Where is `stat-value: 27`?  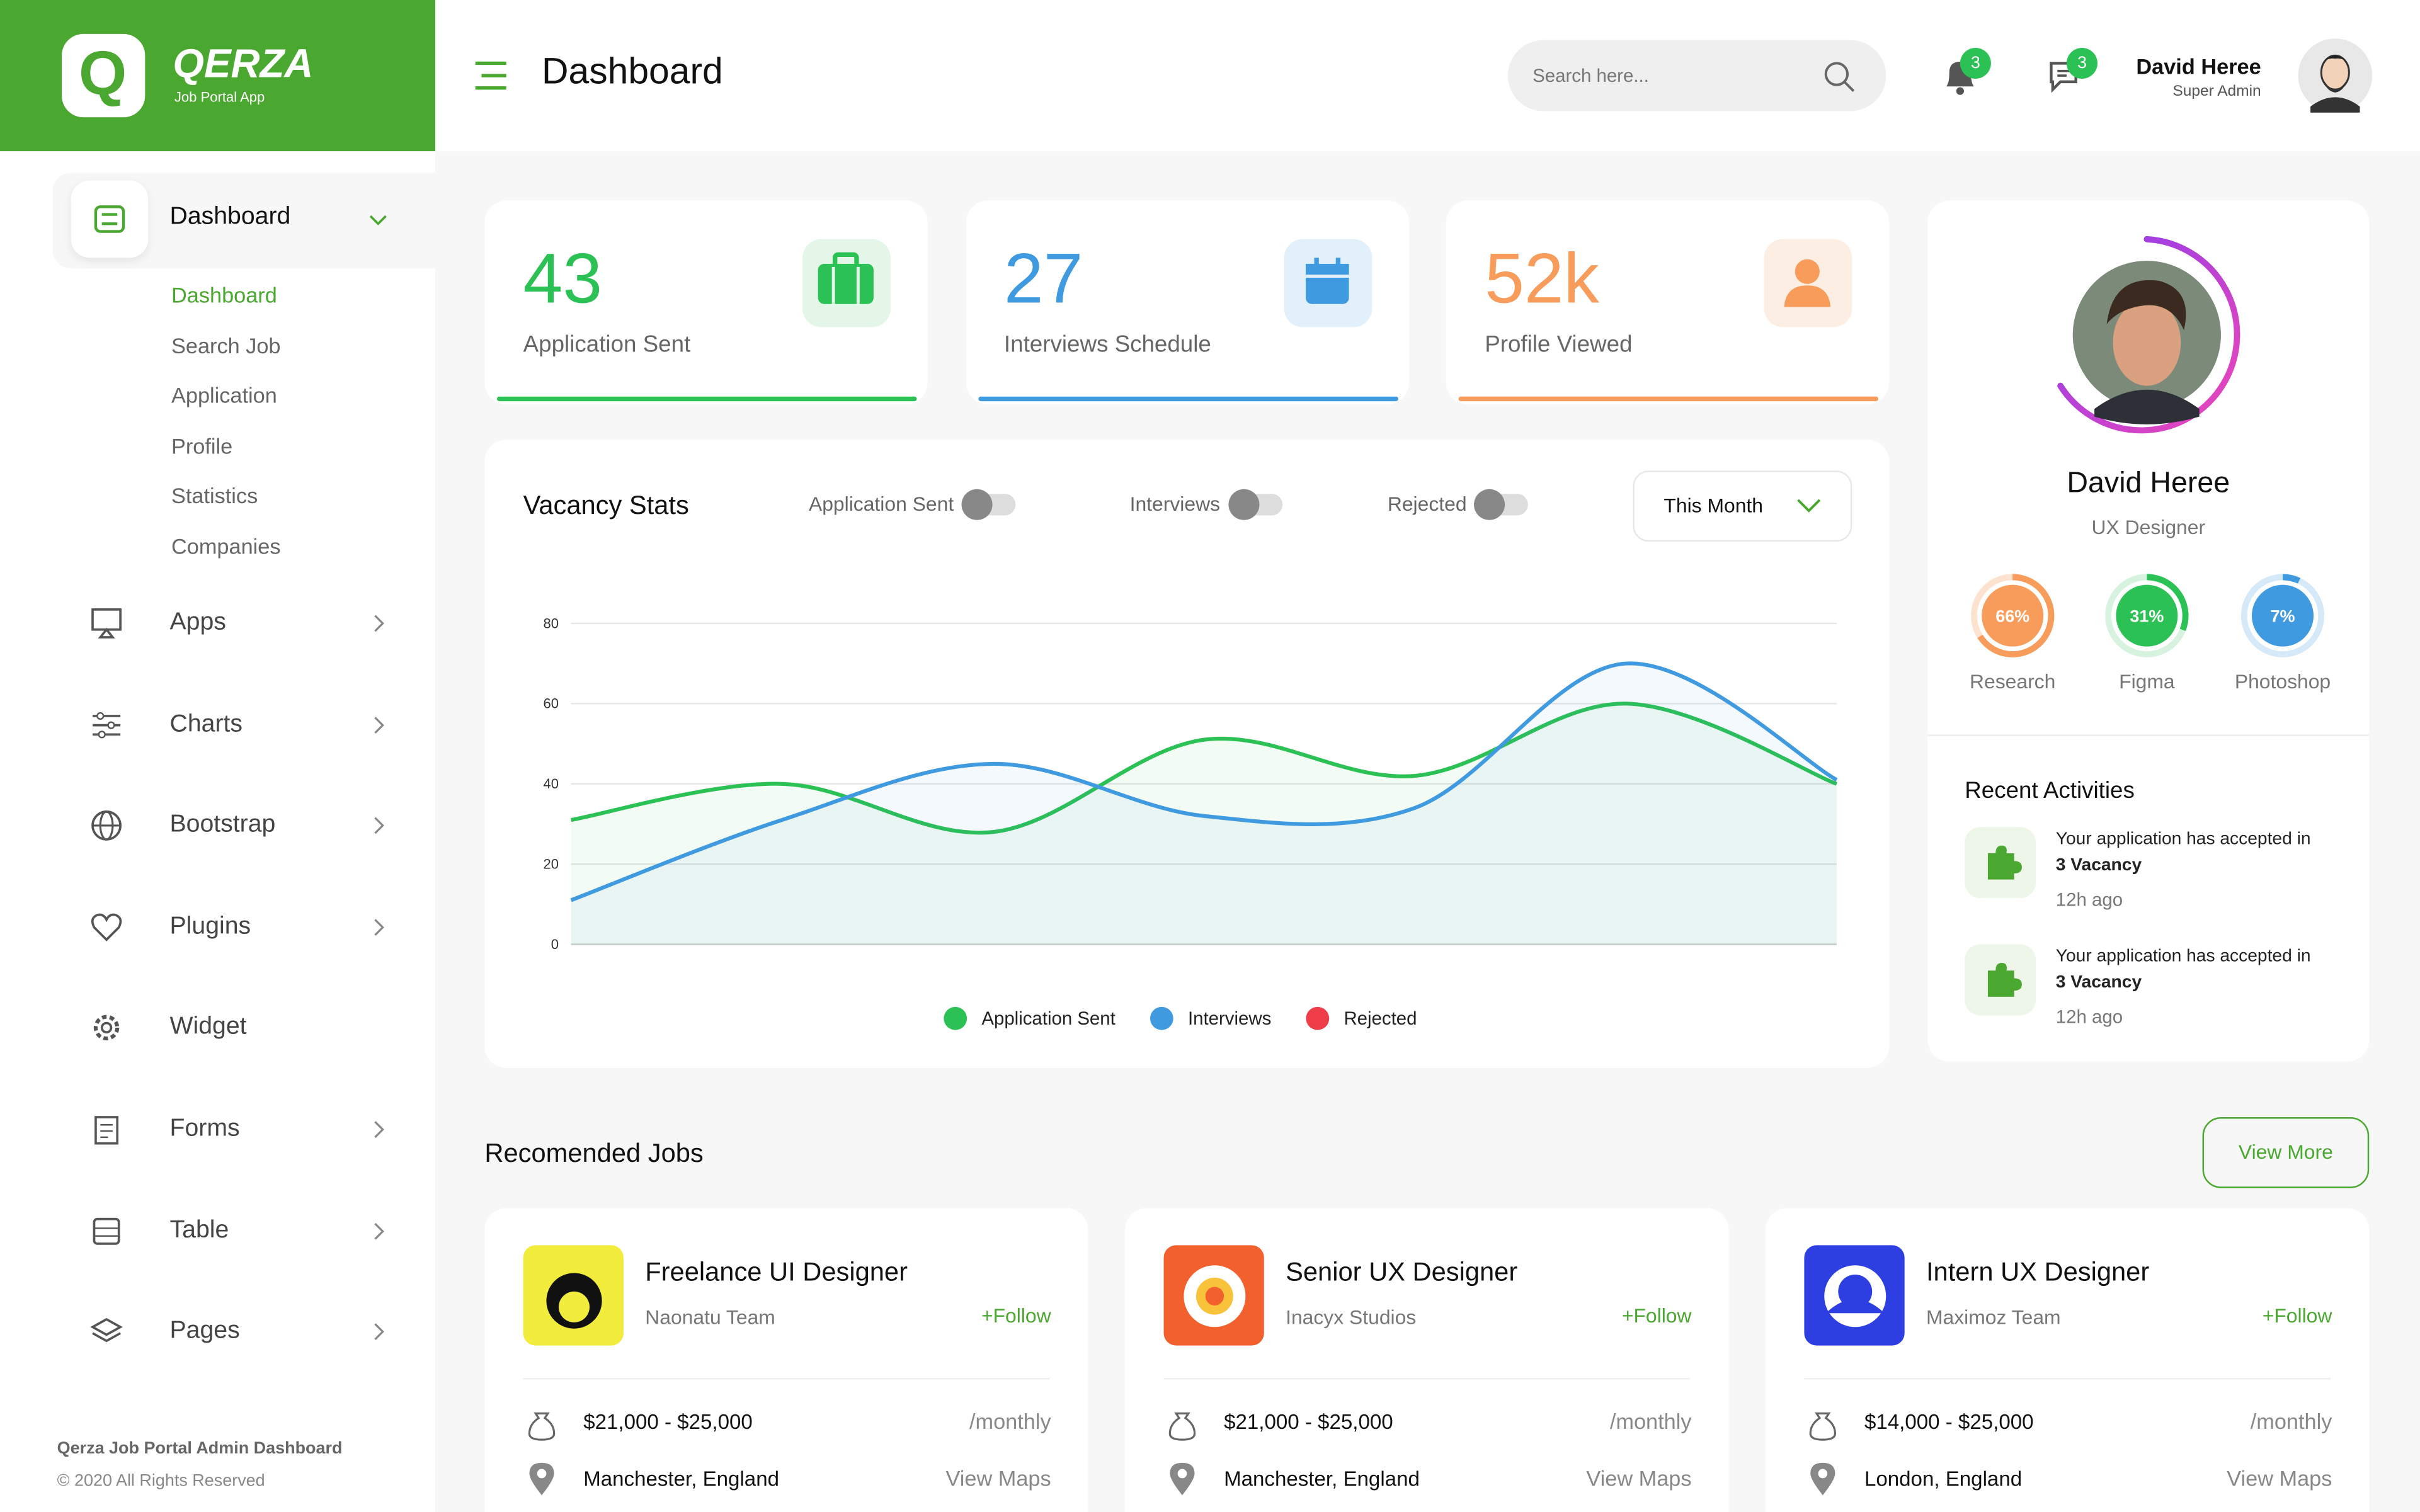 stat-value: 27 is located at coordinates (1043, 277).